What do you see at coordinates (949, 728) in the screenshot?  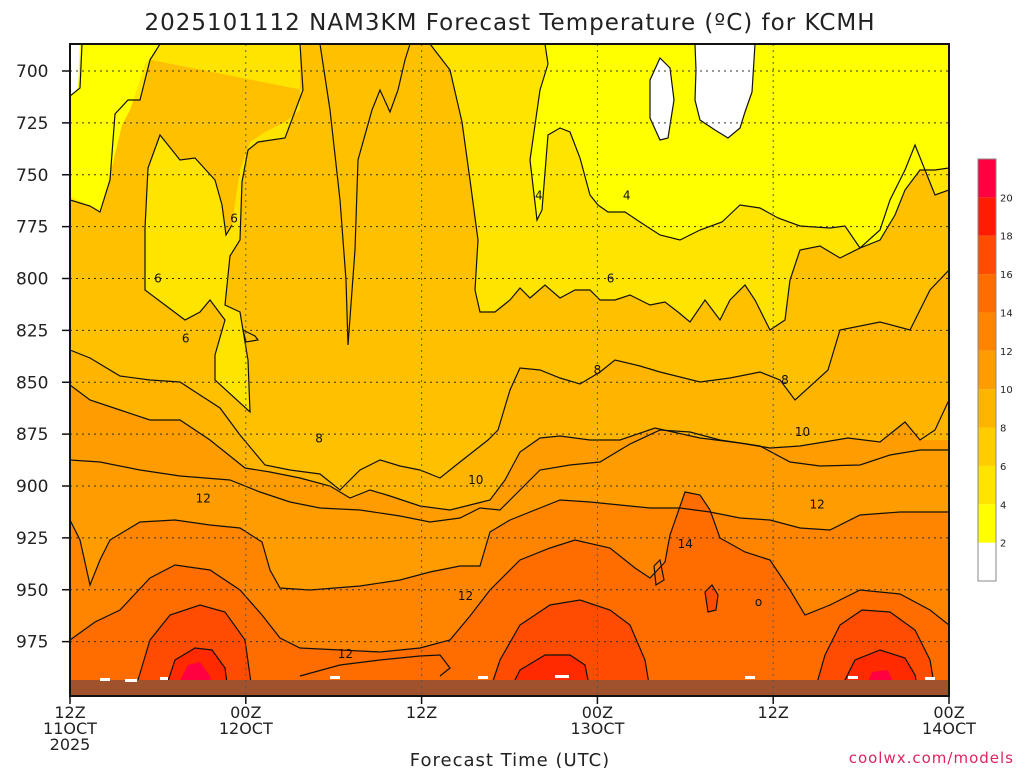 I see `x-tick-label: 14OCT` at bounding box center [949, 728].